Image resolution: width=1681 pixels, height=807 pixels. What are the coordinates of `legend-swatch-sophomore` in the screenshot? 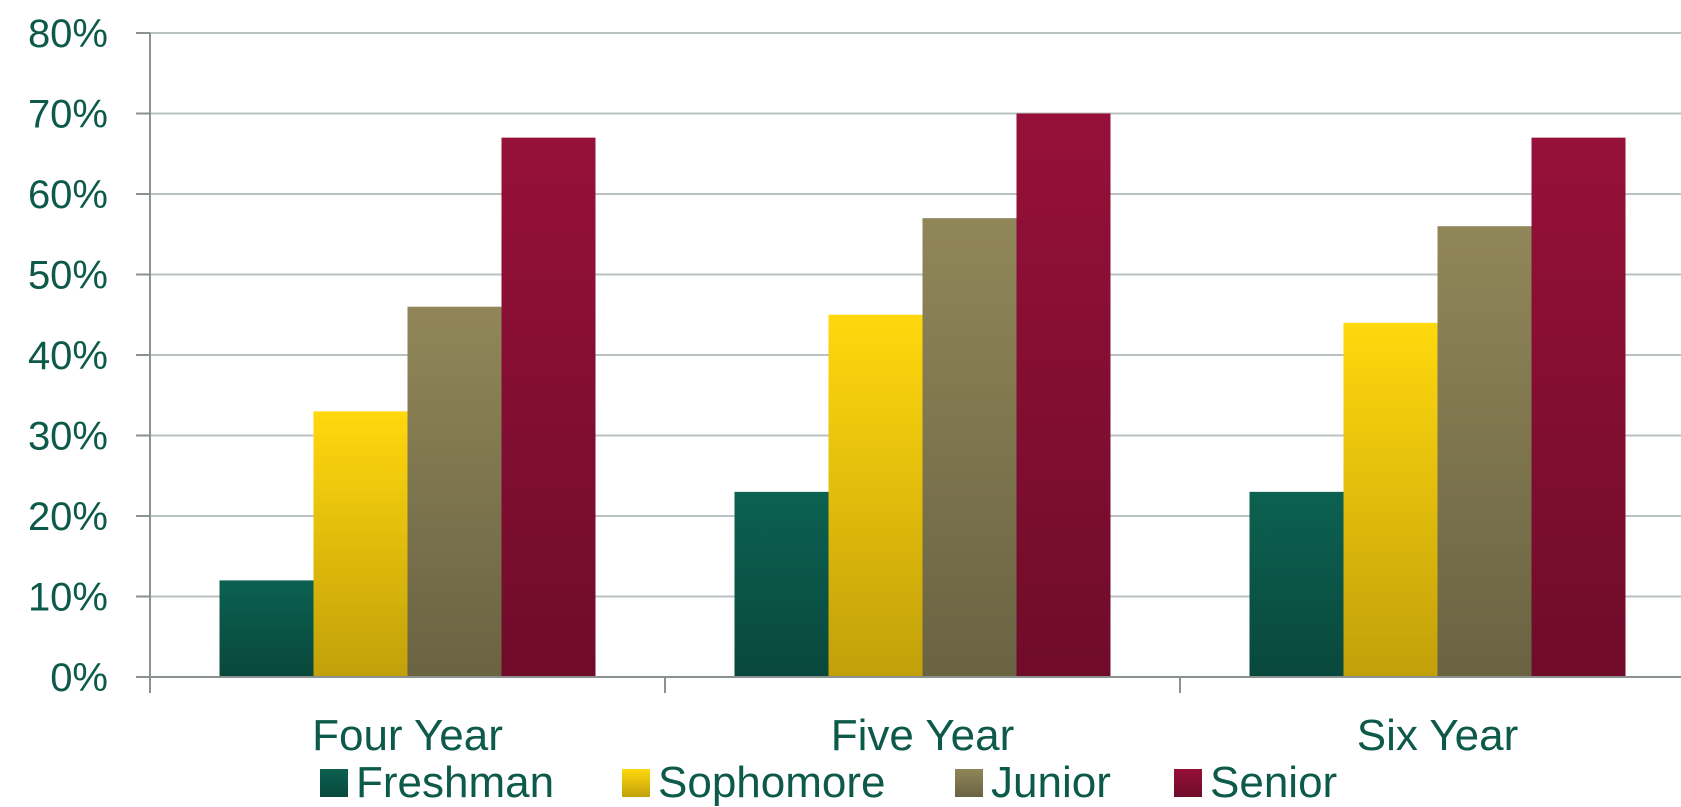 It's located at (636, 783).